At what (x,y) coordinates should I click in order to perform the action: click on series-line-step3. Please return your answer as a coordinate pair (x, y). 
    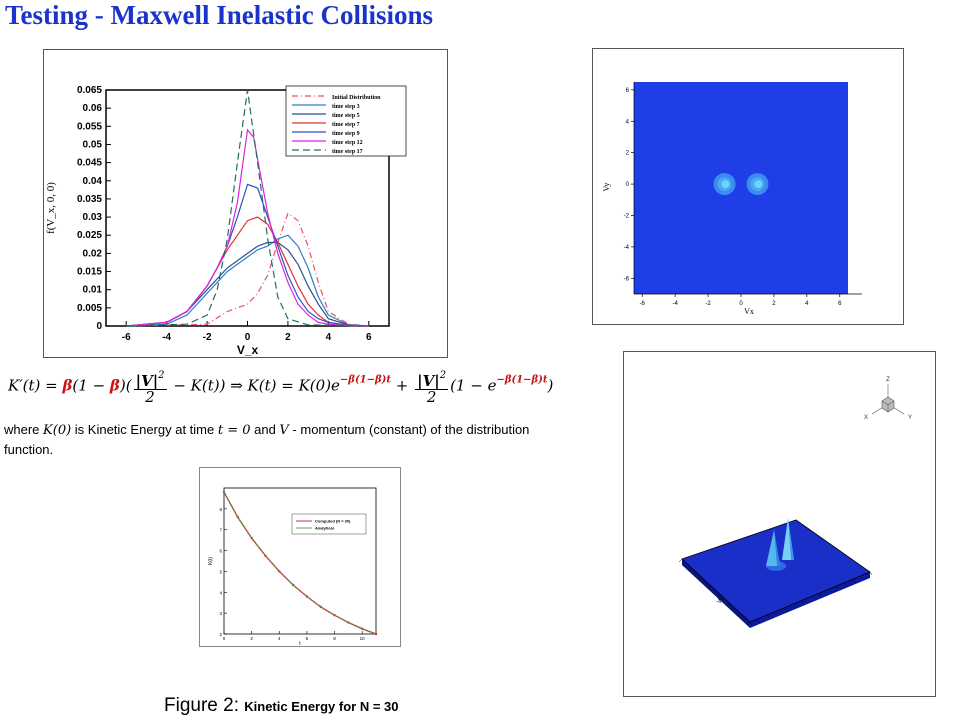
    Looking at the image, I should click on (247, 280).